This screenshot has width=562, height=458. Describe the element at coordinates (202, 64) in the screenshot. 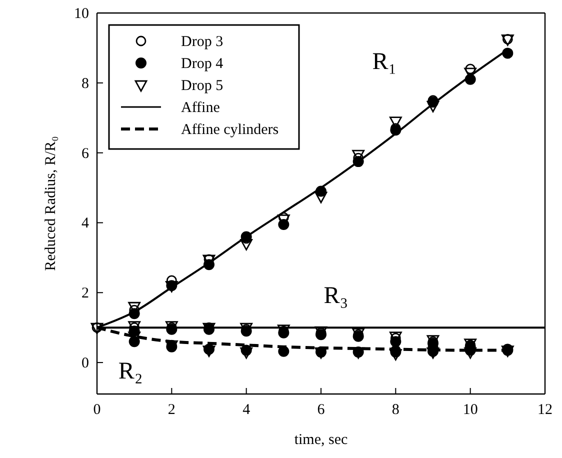

I see `legend-label: Drop 4` at that location.